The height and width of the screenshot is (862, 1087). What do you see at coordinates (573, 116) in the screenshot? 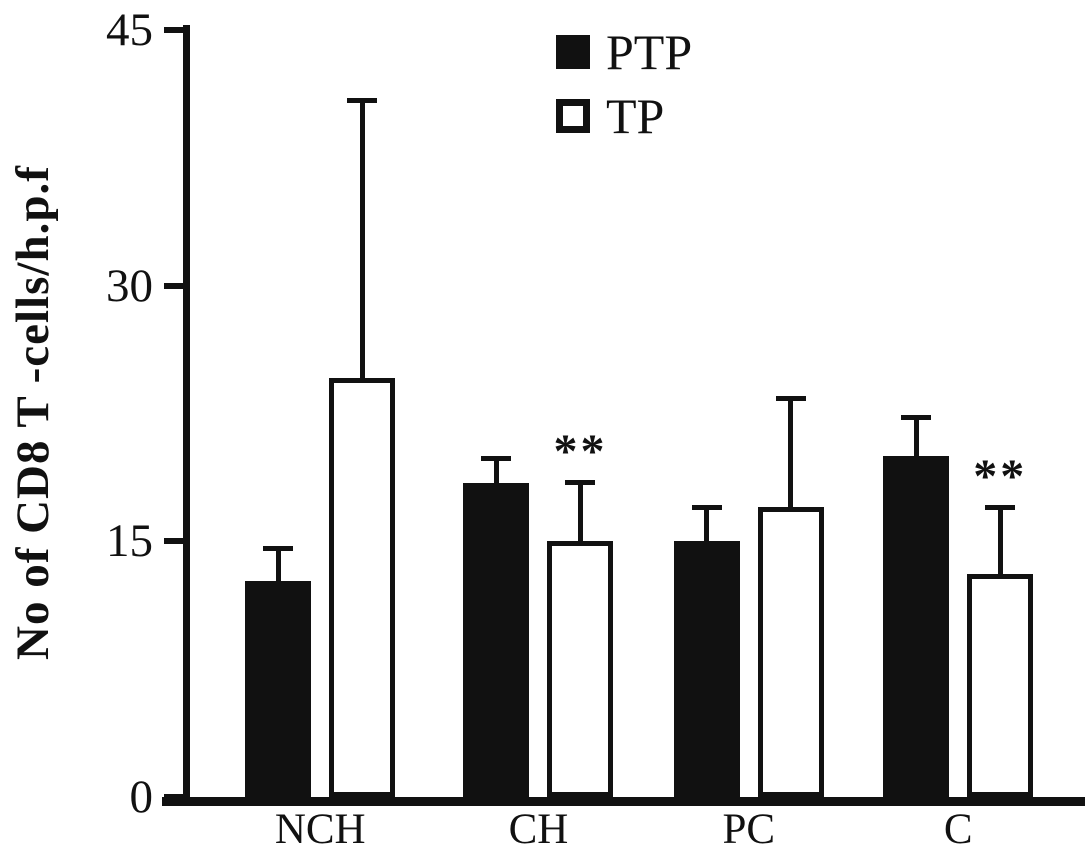
I see `legend-swatch-open-icon` at bounding box center [573, 116].